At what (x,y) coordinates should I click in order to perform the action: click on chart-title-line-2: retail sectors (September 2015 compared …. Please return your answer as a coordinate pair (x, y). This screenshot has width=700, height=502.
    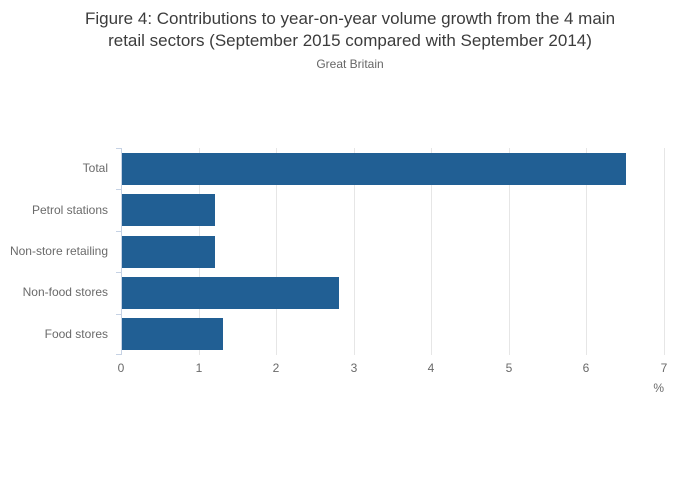
    Looking at the image, I should click on (350, 40).